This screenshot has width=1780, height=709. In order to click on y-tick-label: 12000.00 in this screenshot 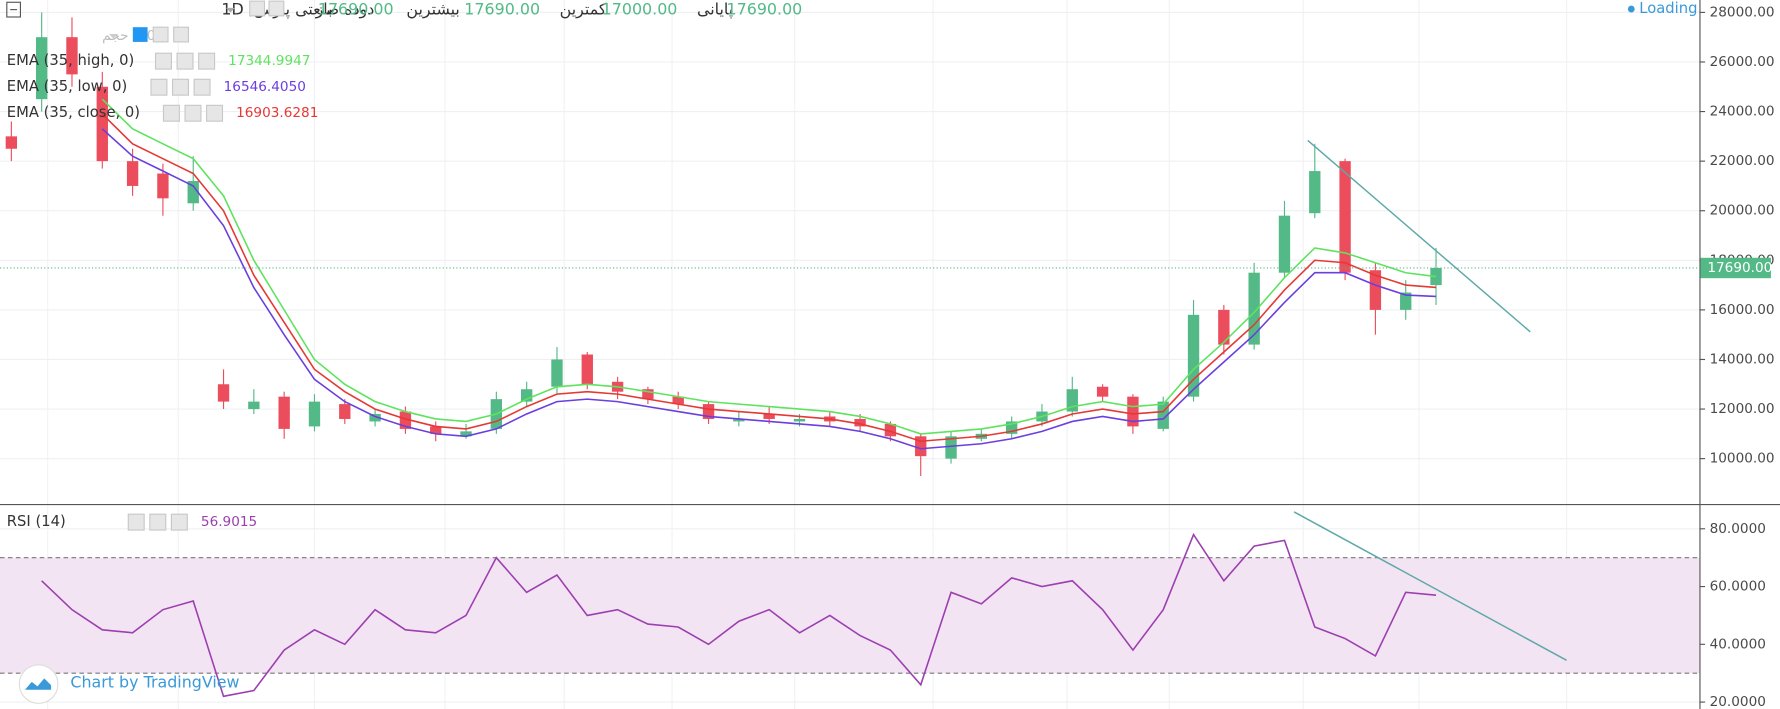, I will do `click(1742, 409)`.